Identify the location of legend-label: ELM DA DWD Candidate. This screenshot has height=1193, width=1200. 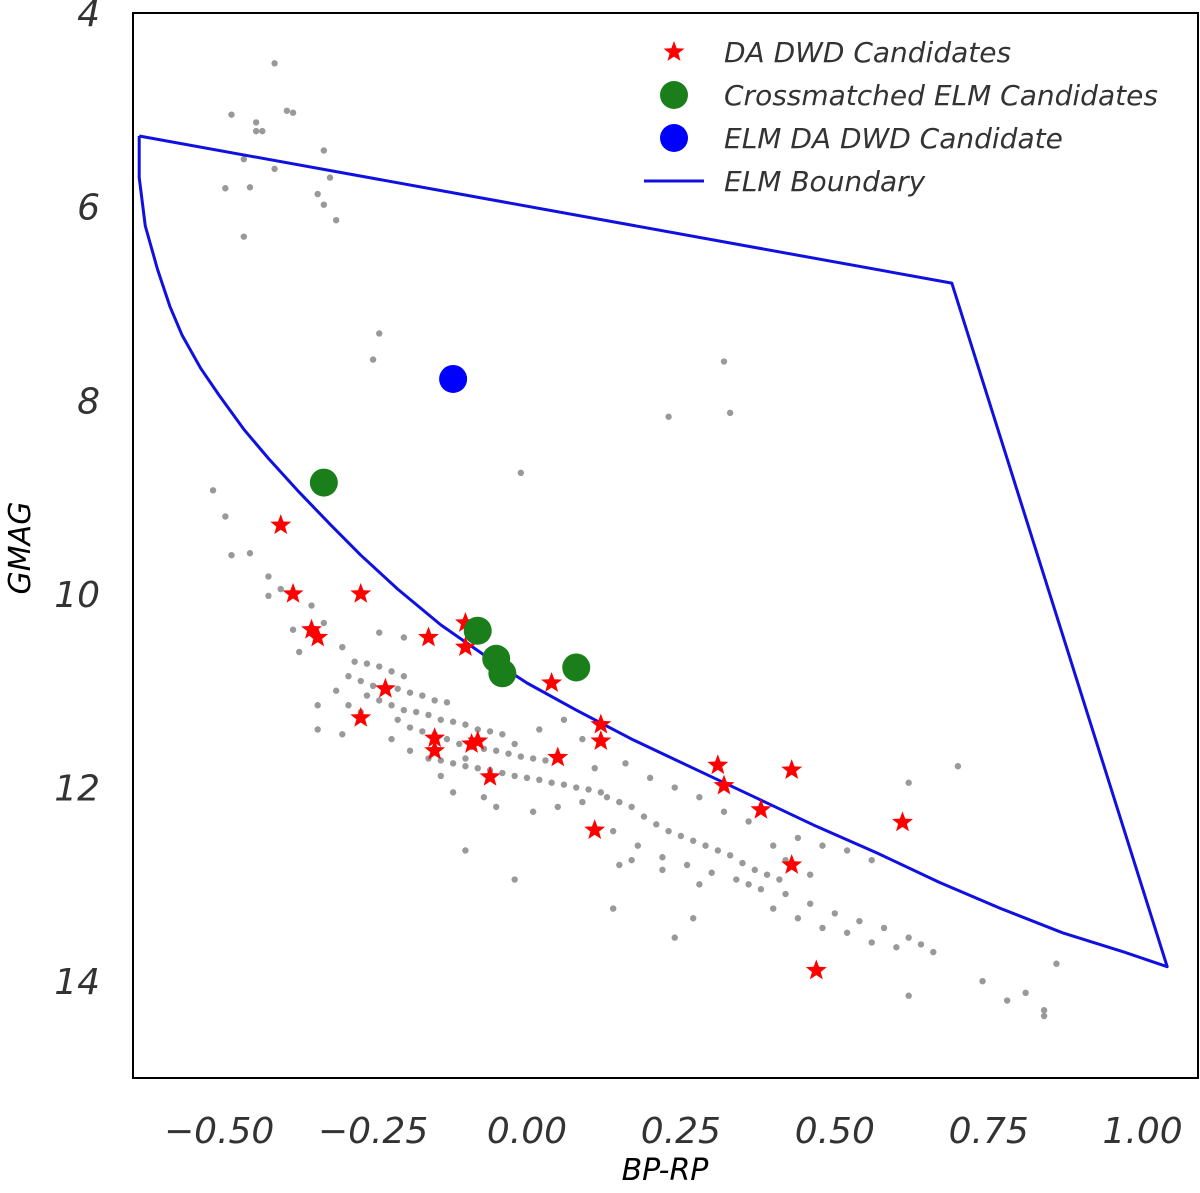
(893, 138).